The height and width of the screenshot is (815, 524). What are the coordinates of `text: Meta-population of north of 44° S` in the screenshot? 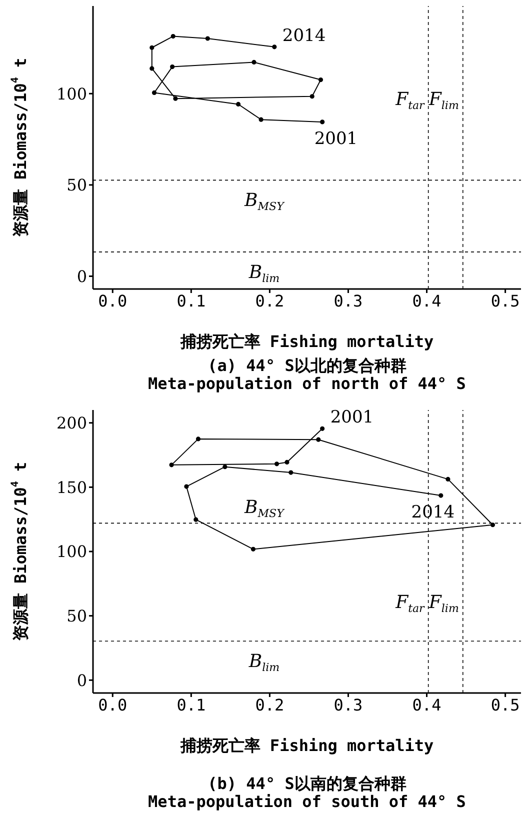 It's located at (307, 383).